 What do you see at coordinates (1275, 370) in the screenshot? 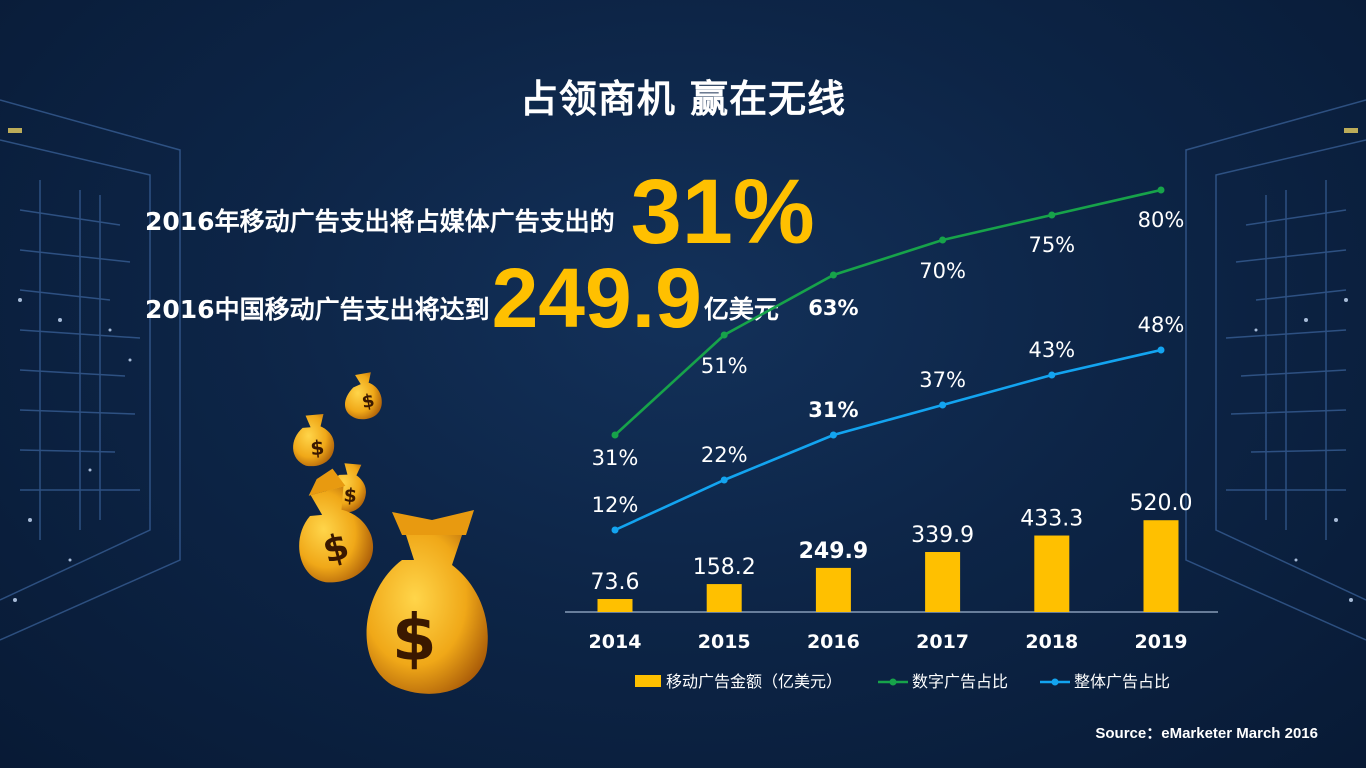
I see `circuit-decoration-right` at bounding box center [1275, 370].